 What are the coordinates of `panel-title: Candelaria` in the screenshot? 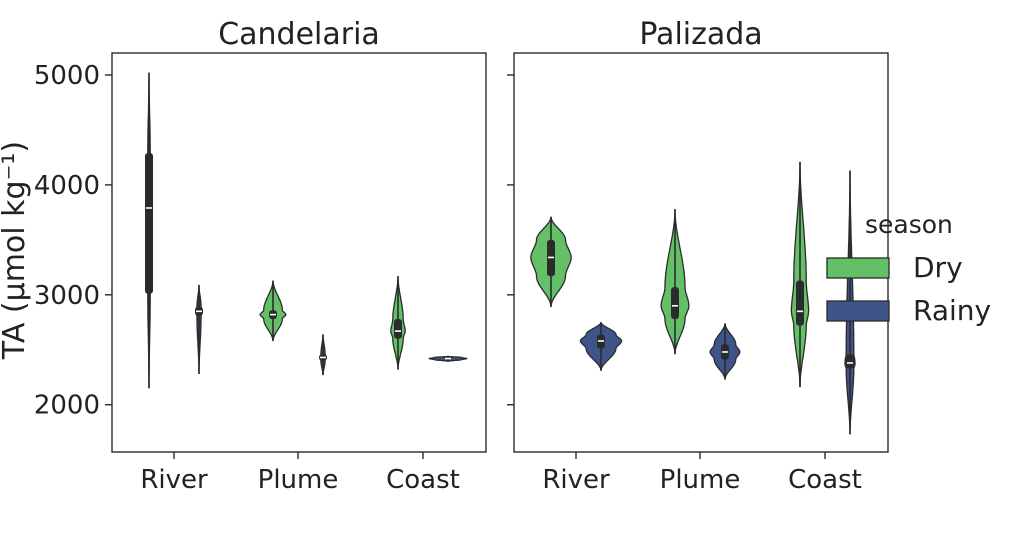 It's located at (299, 34).